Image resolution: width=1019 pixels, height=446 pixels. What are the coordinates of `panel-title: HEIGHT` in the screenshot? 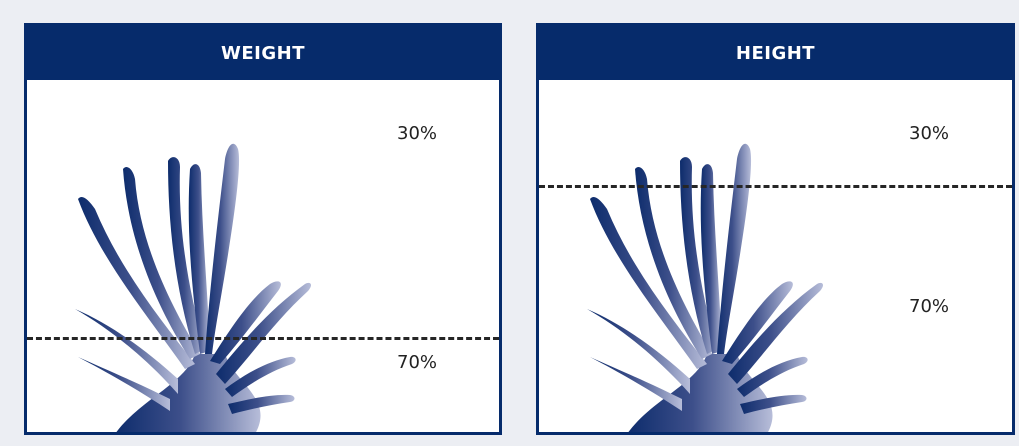 It's located at (775, 53).